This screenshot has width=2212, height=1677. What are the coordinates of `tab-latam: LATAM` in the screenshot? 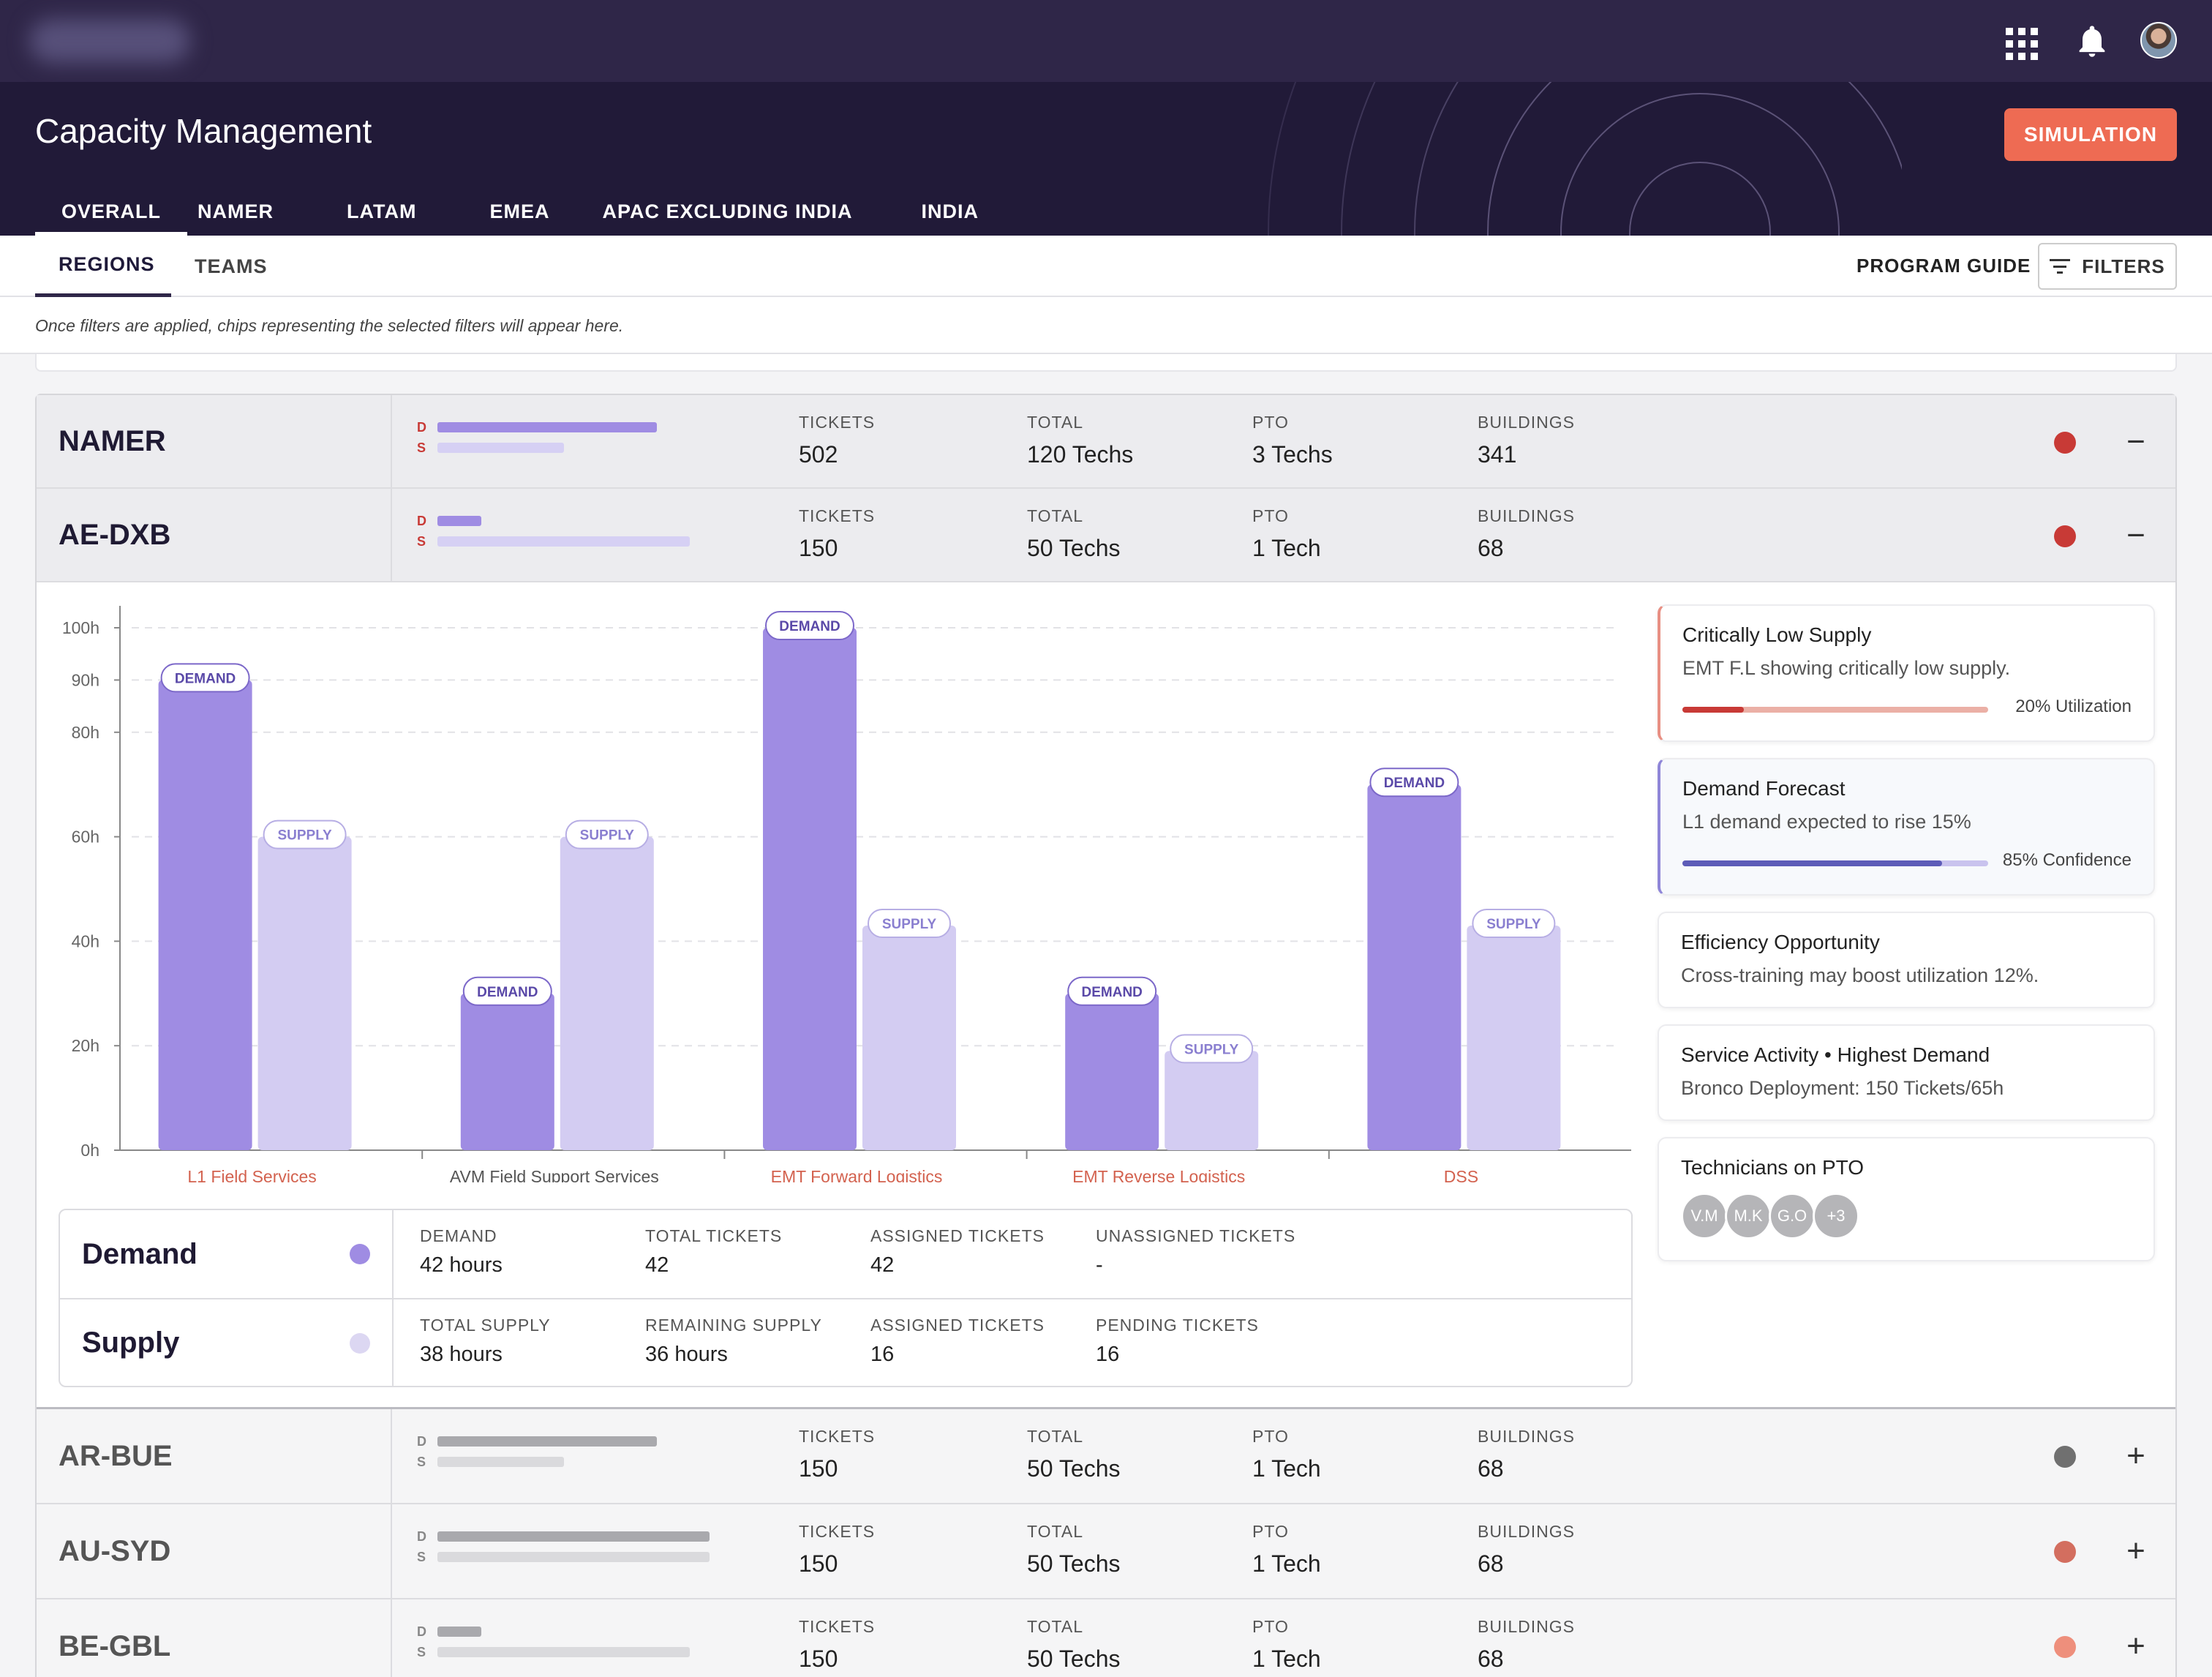 It's located at (382, 211).